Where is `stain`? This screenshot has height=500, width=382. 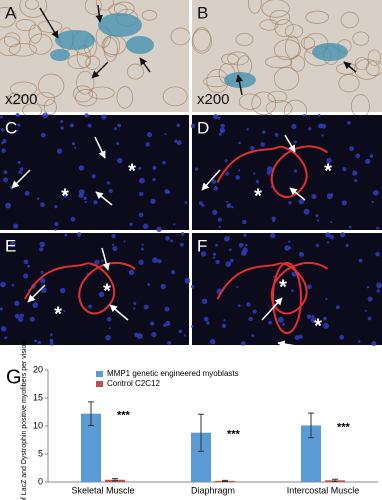 stain is located at coordinates (140, 45).